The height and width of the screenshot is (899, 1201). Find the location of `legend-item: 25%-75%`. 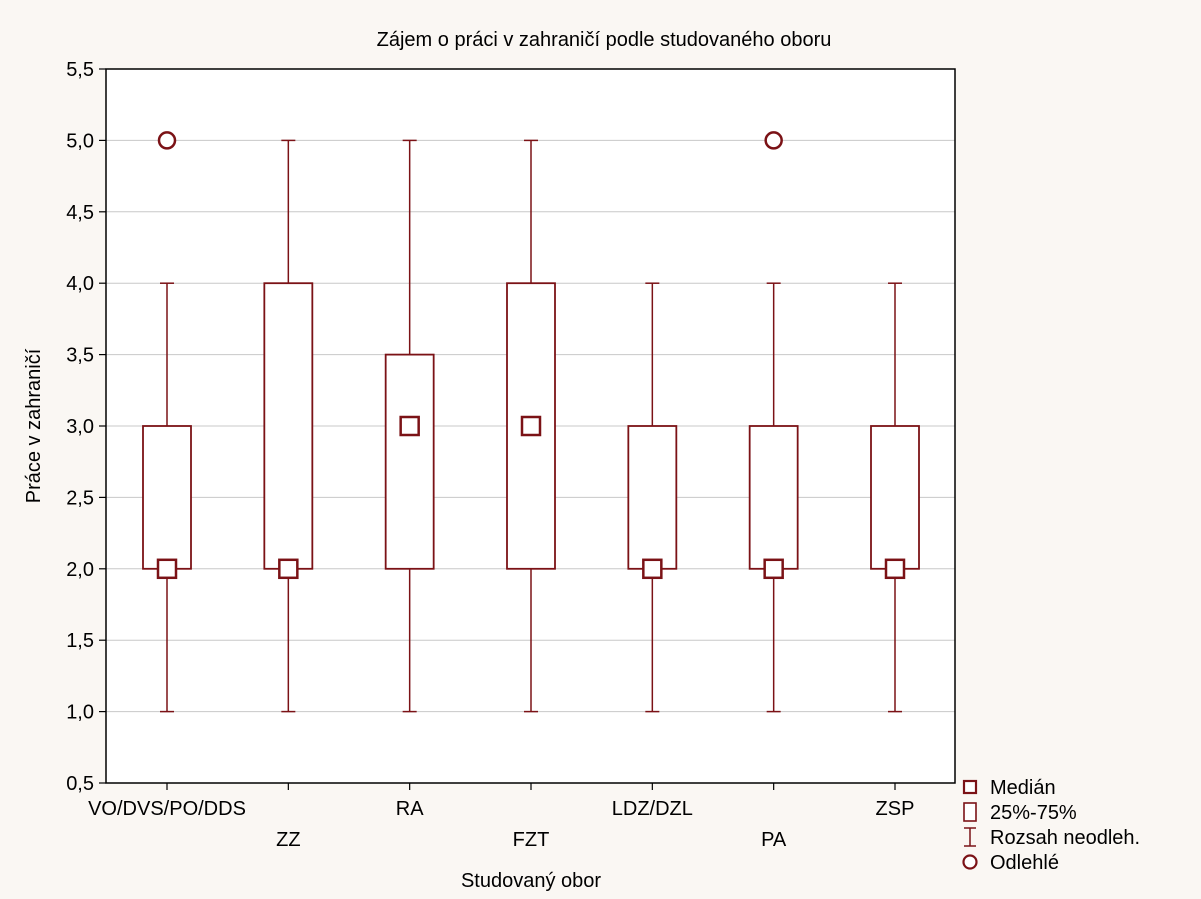

legend-item: 25%-75% is located at coordinates (1020, 813).